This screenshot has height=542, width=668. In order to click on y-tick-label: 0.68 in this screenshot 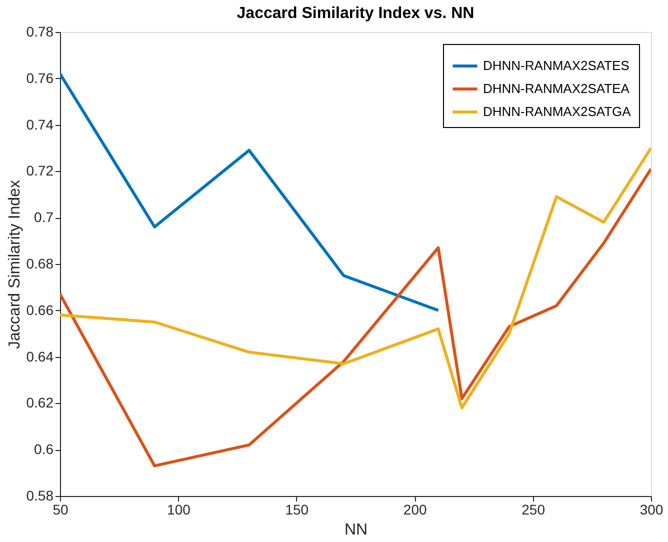, I will do `click(40, 264)`.